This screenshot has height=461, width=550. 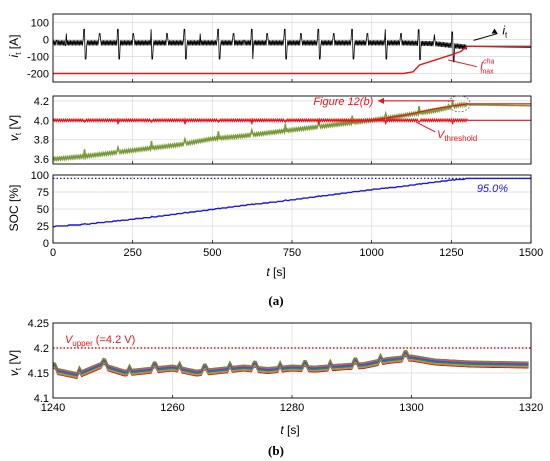 I want to click on y-tick-label: 50, so click(x=43, y=210).